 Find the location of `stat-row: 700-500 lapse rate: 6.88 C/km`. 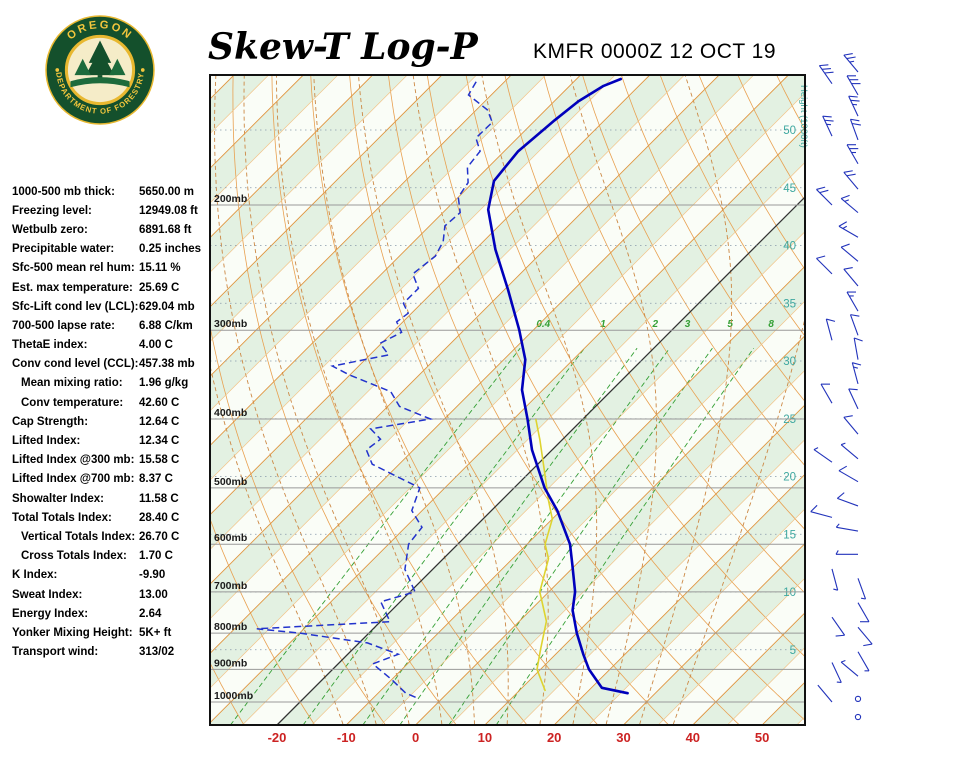

stat-row: 700-500 lapse rate: 6.88 C/km is located at coordinates (110, 325).